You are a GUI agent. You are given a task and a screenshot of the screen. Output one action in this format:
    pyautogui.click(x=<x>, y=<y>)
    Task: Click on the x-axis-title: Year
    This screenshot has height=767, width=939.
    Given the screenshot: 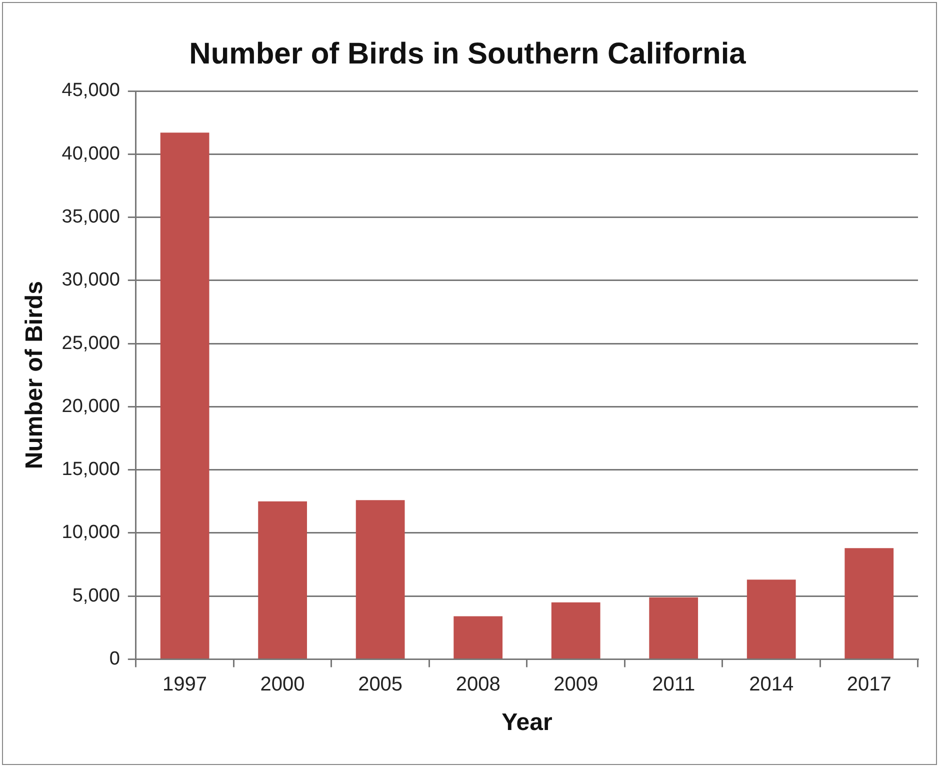 What is the action you would take?
    pyautogui.click(x=527, y=722)
    